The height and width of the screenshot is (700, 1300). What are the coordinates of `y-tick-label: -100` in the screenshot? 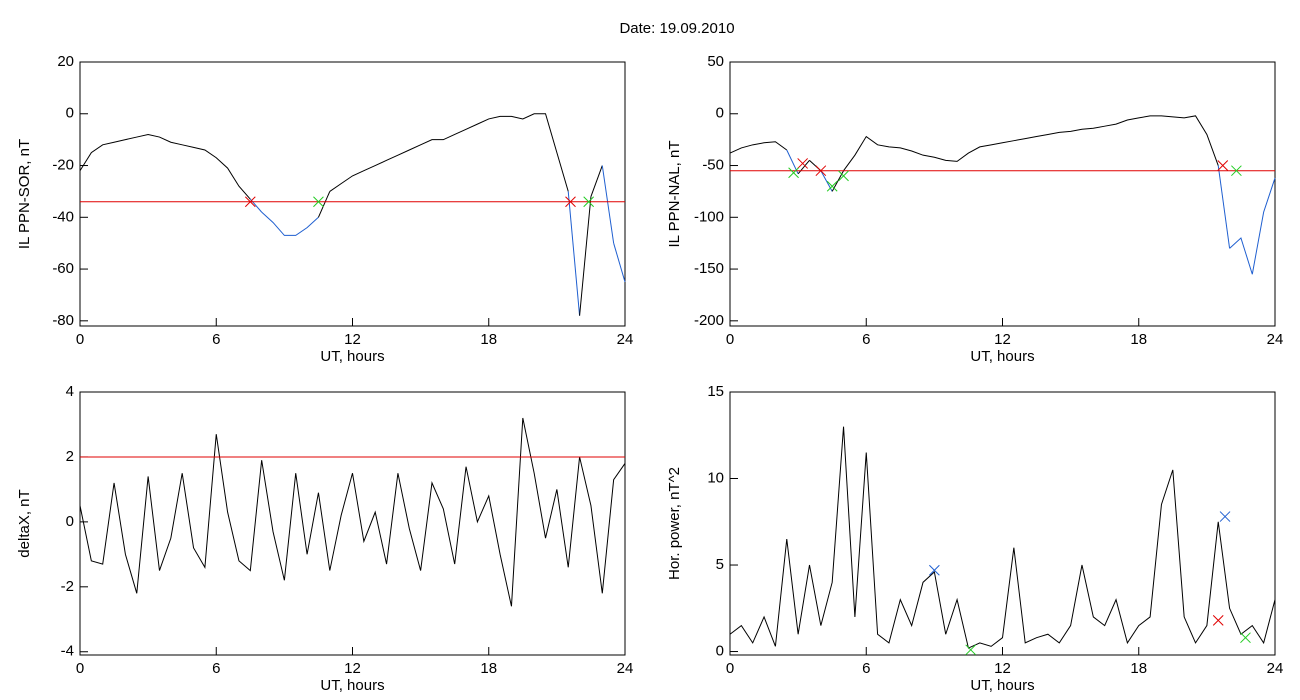 It's located at (709, 216).